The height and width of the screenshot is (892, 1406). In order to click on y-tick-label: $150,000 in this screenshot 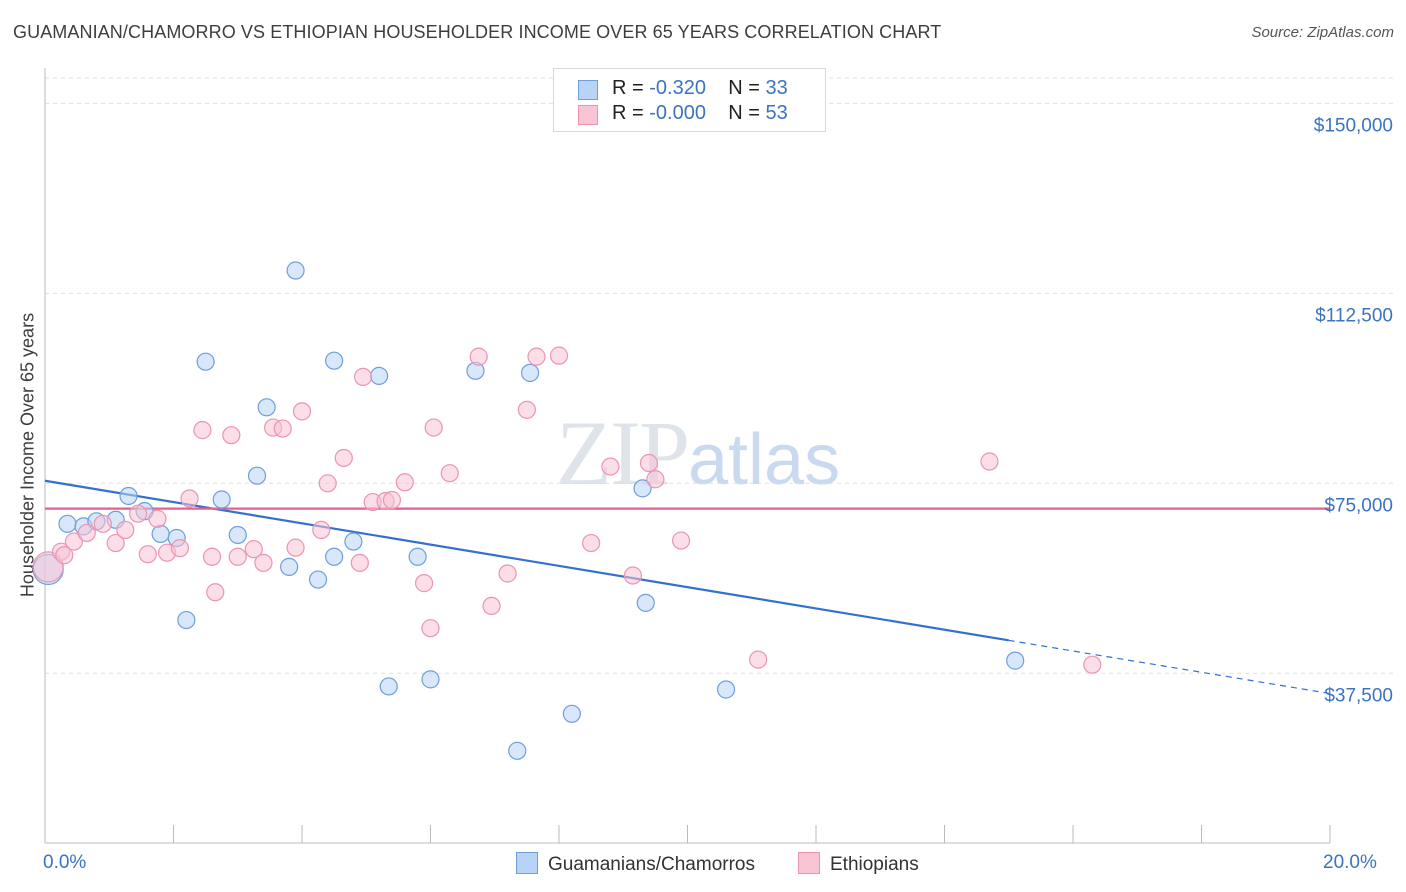, I will do `click(1353, 125)`.